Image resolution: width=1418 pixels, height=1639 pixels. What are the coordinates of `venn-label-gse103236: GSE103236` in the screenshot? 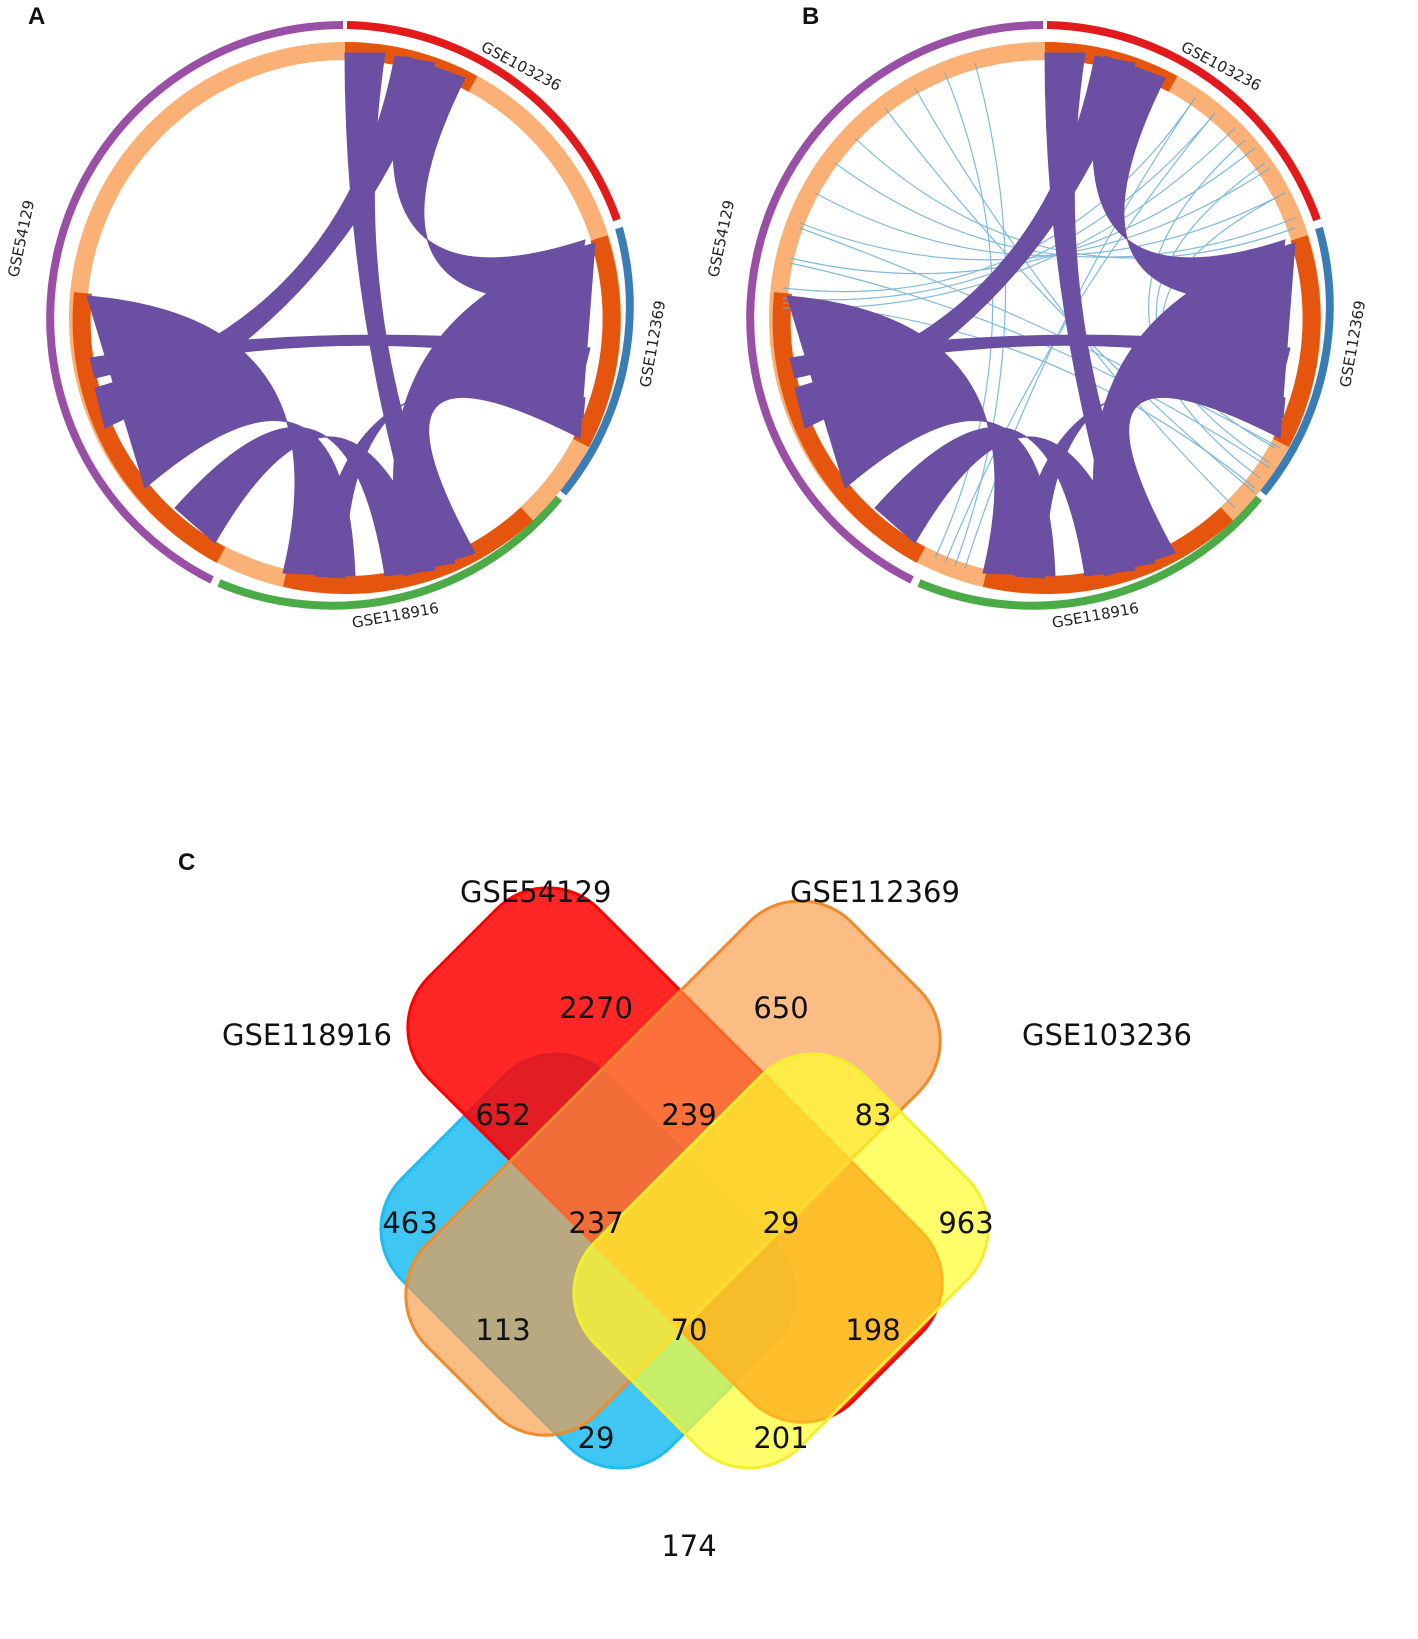 It's located at (1107, 1035).